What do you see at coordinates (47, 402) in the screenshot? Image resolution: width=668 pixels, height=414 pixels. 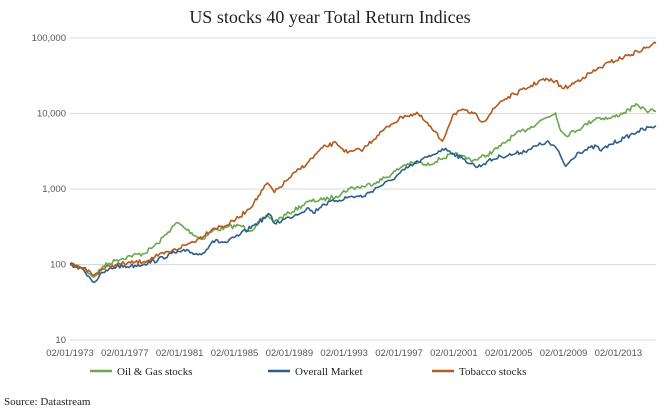 I see `source-note: Source: Datastream` at bounding box center [47, 402].